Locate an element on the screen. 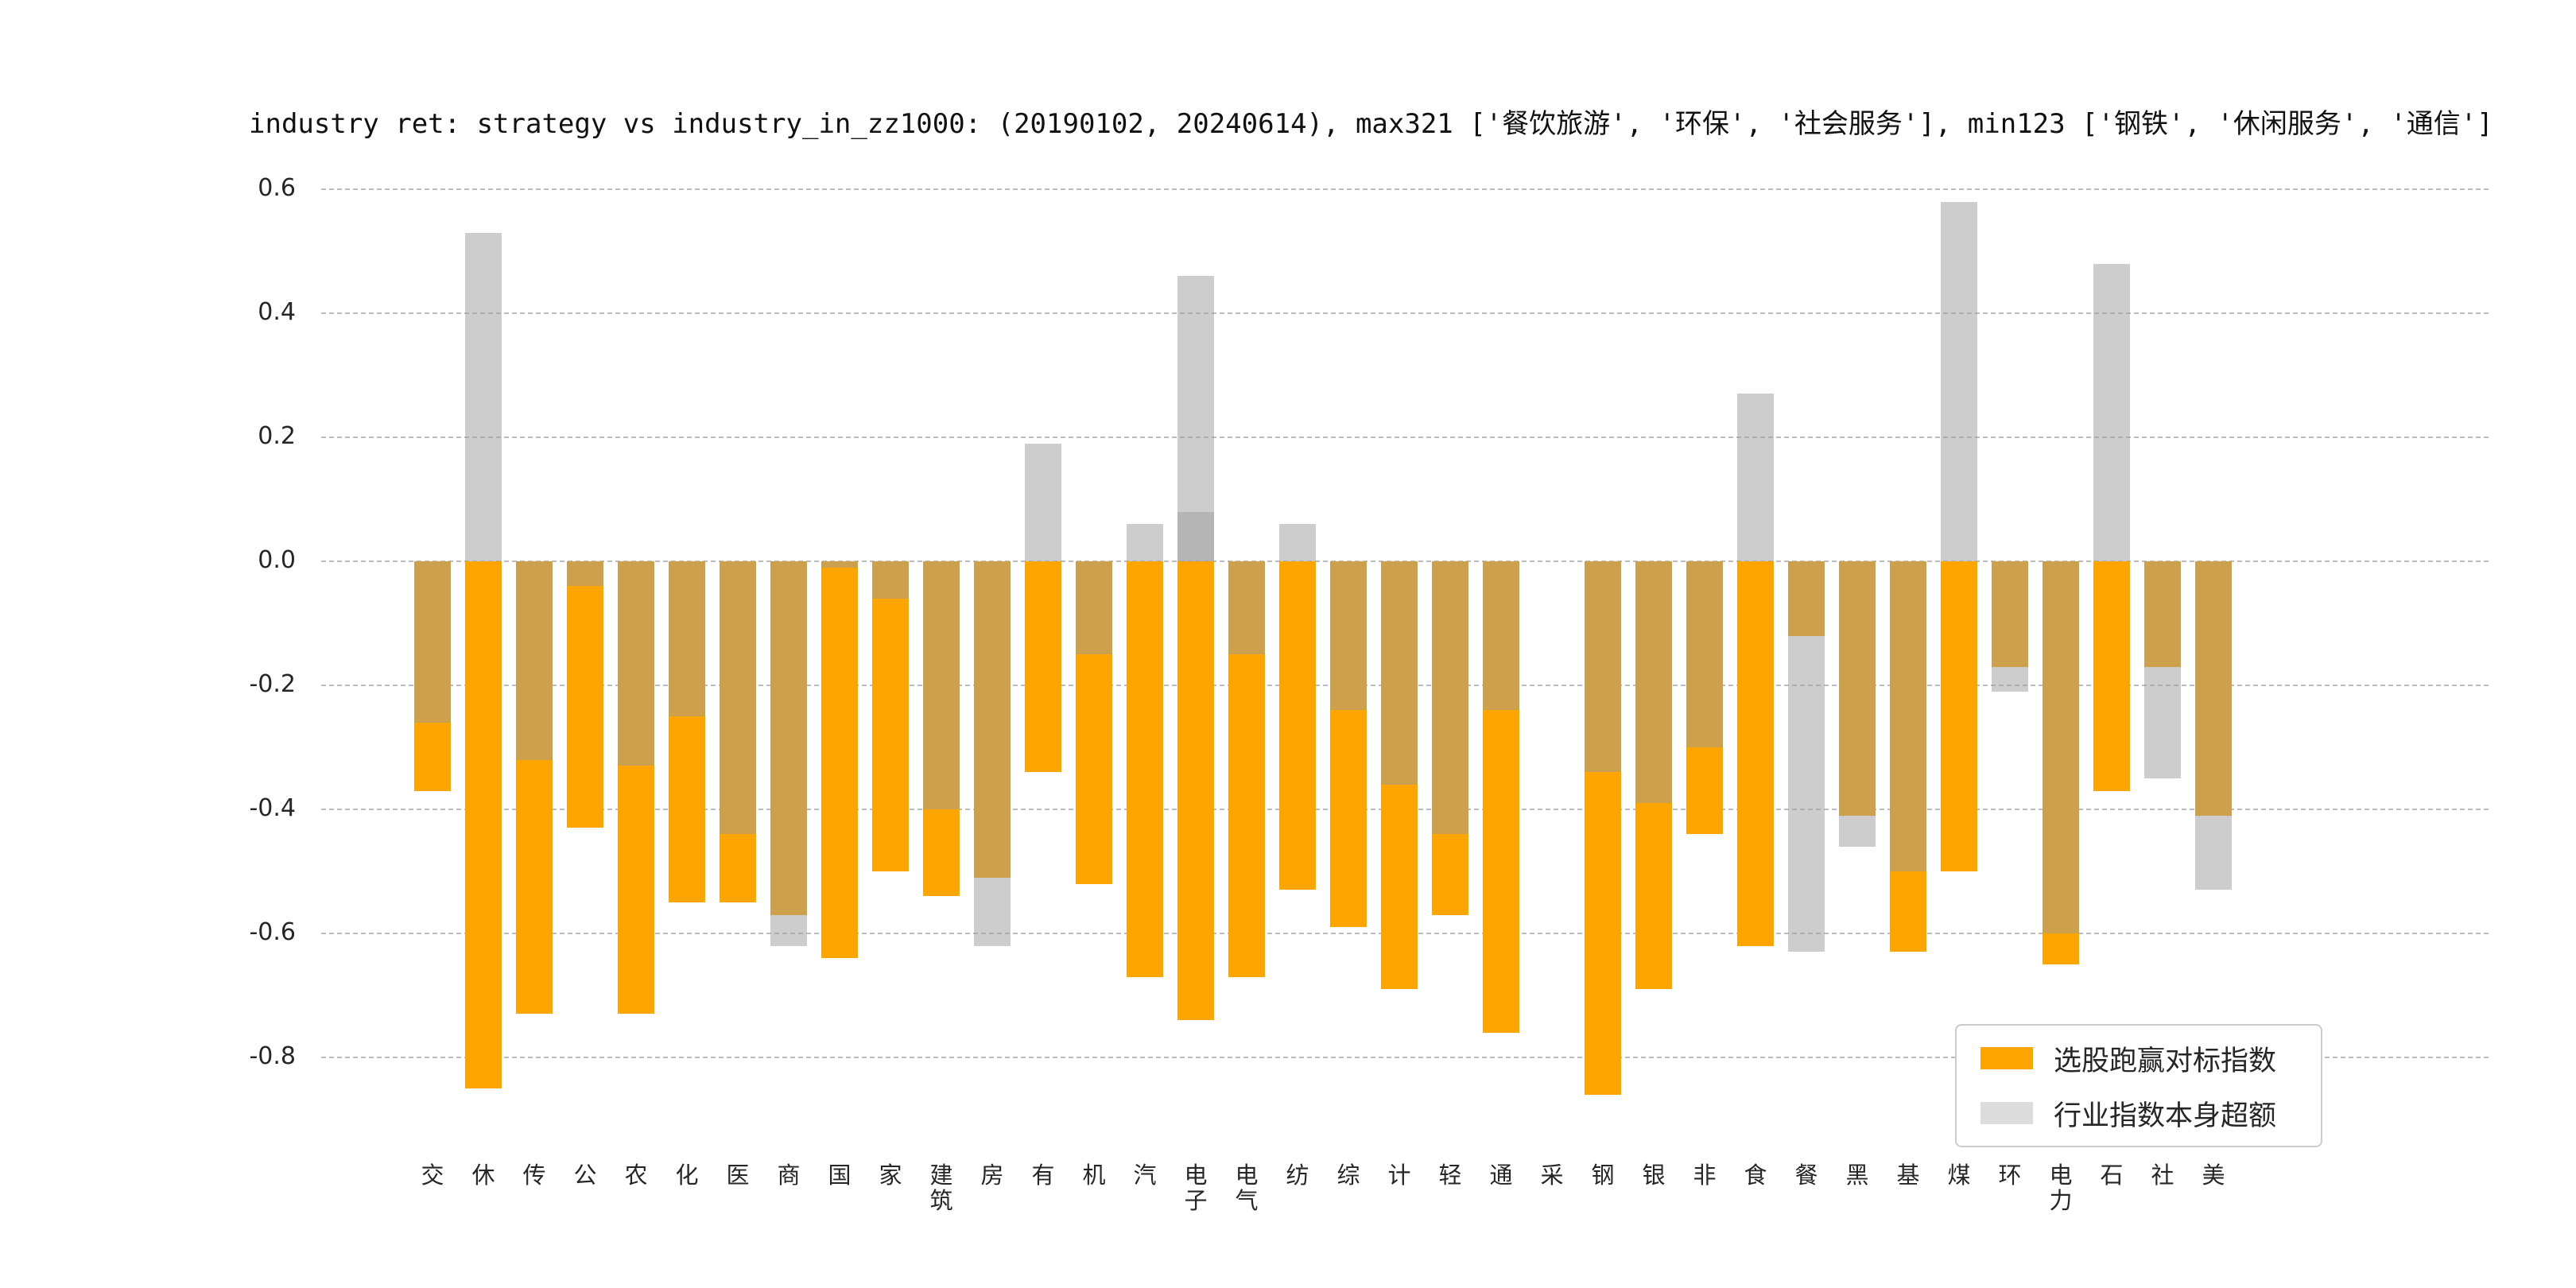 The image size is (2576, 1288). x-tick-label: 国 is located at coordinates (840, 1175).